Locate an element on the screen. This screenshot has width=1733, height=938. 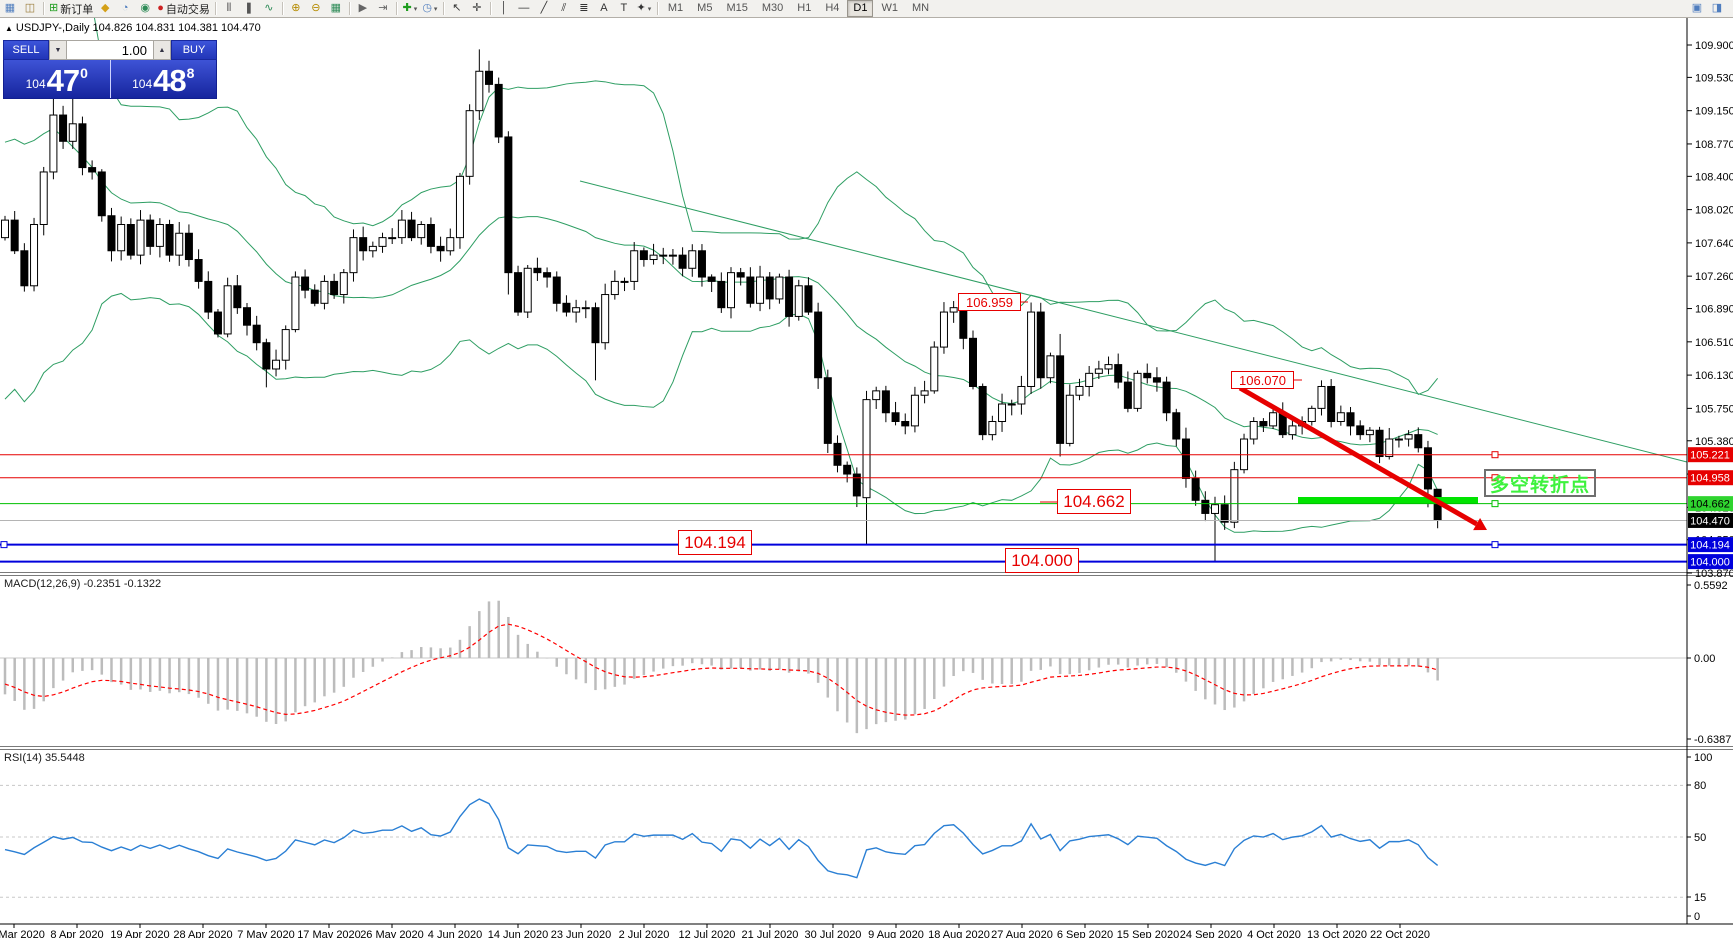
chart-style-icon: ◆ is located at coordinates (105, 8).